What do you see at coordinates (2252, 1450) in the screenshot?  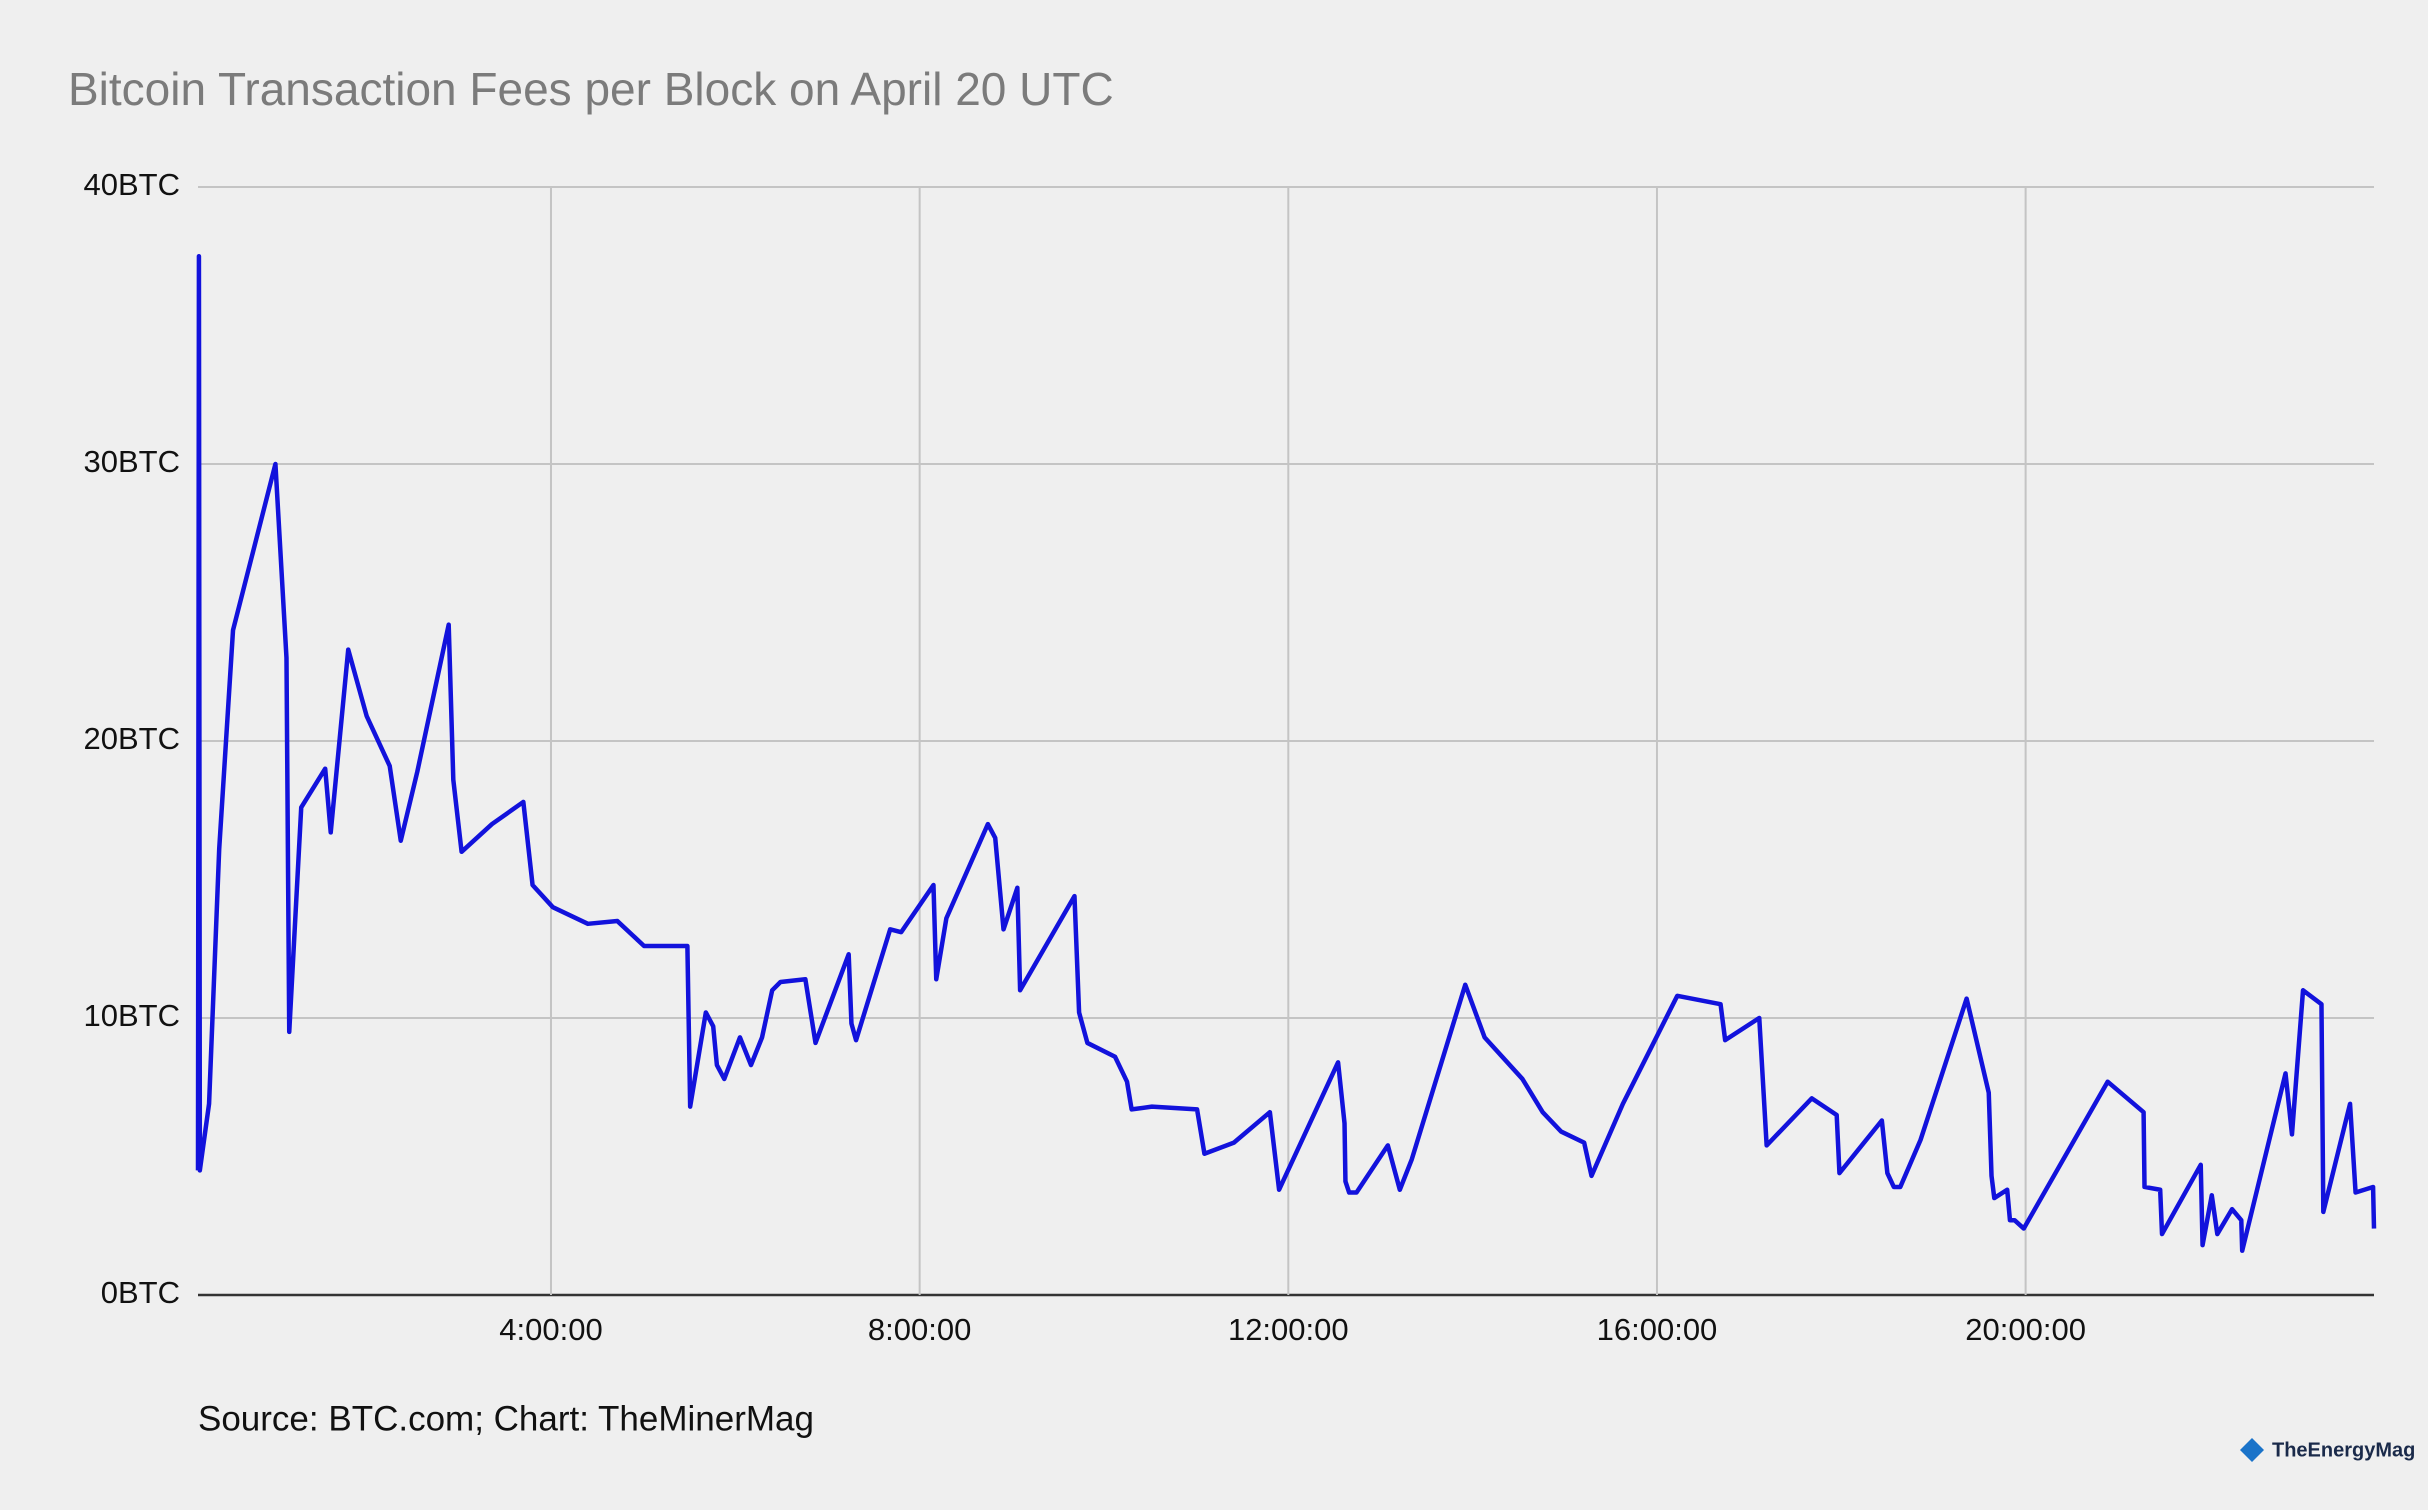 I see `logo-icon` at bounding box center [2252, 1450].